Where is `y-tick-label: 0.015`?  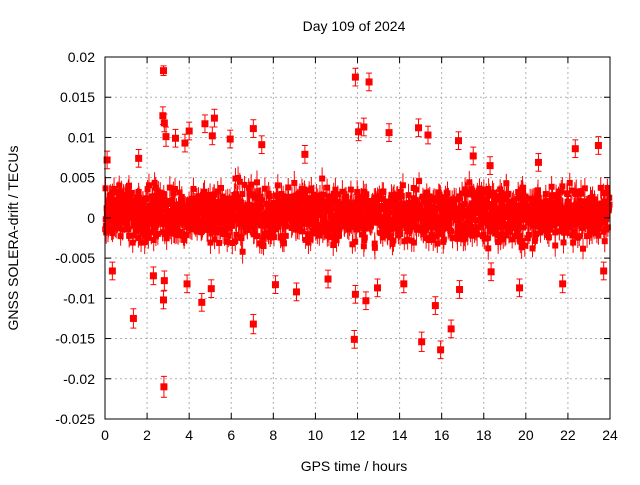
y-tick-label: 0.015 is located at coordinates (77, 97).